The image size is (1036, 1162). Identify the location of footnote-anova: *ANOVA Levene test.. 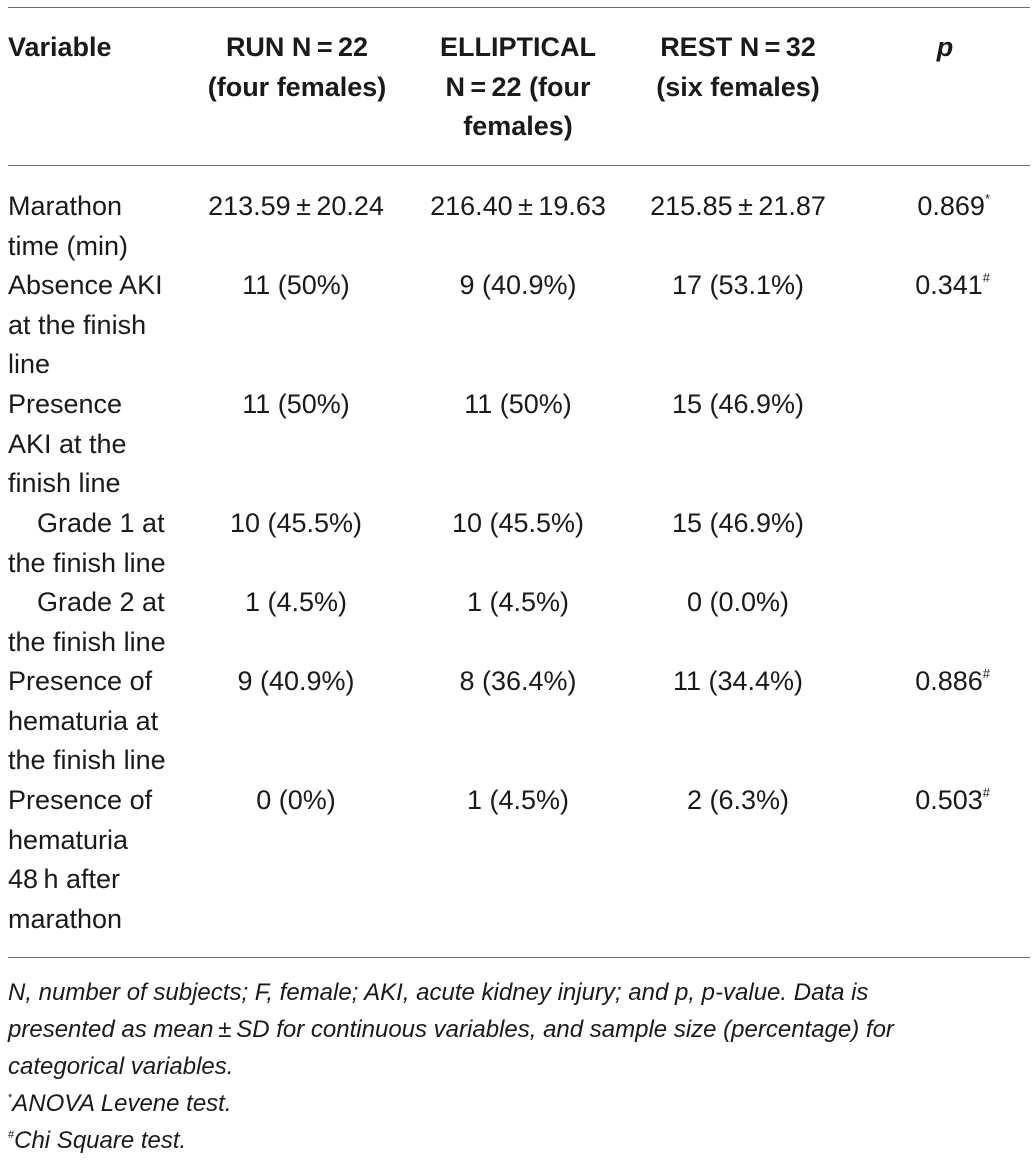
(513, 1103).